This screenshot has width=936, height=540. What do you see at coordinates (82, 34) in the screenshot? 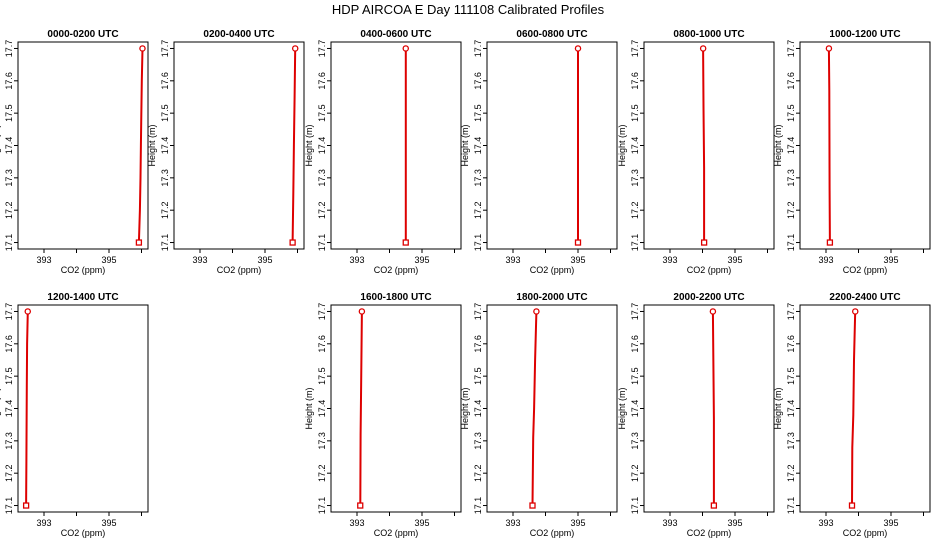
I see `panel-title: 0000-0200 UTC` at bounding box center [82, 34].